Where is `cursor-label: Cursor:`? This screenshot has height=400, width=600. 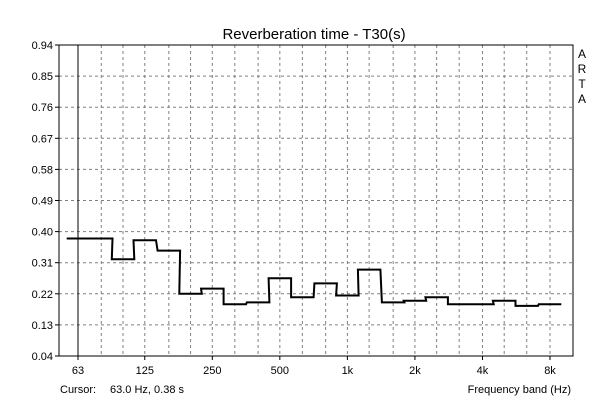
cursor-label: Cursor: is located at coordinates (78, 390).